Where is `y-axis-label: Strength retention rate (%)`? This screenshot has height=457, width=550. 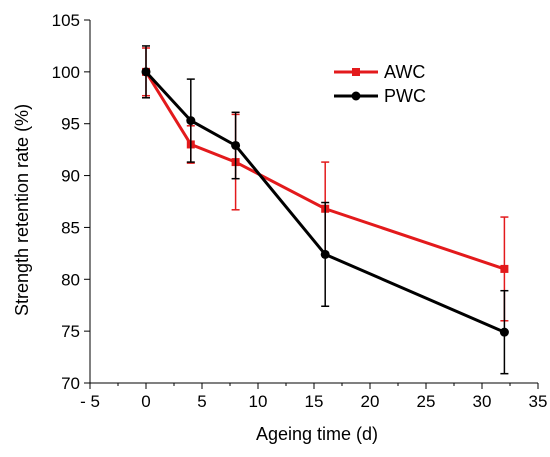 y-axis-label: Strength retention rate (%) is located at coordinates (22, 210).